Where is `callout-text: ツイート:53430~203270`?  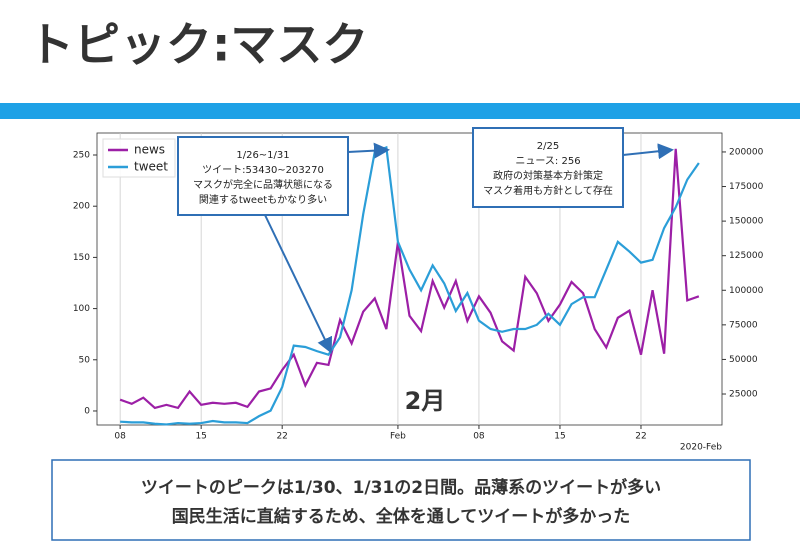
callout-text: ツイート:53430~203270 is located at coordinates (263, 170).